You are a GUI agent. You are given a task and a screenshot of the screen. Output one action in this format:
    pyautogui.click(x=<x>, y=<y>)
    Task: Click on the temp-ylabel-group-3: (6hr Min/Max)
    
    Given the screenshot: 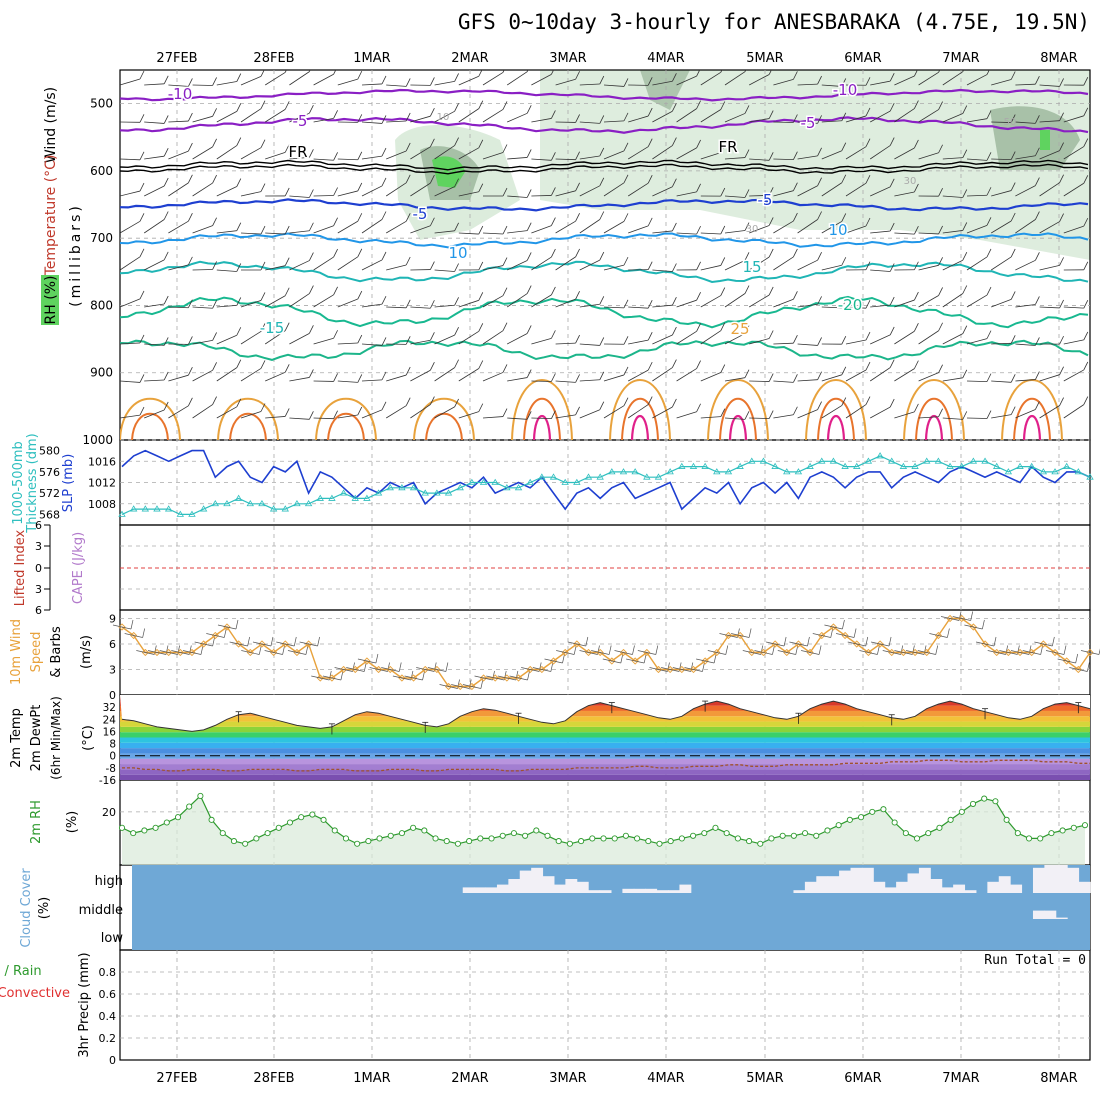 What is the action you would take?
    pyautogui.click(x=56, y=738)
    